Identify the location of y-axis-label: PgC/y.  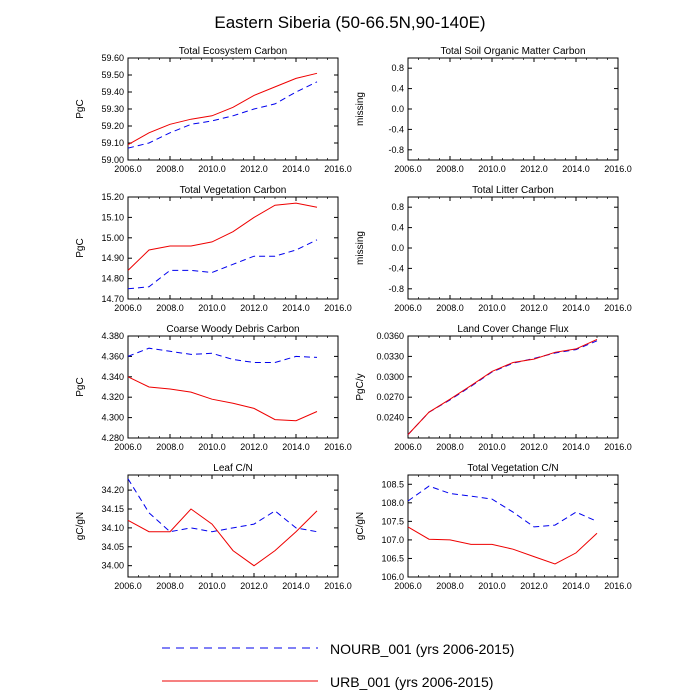
(360, 386).